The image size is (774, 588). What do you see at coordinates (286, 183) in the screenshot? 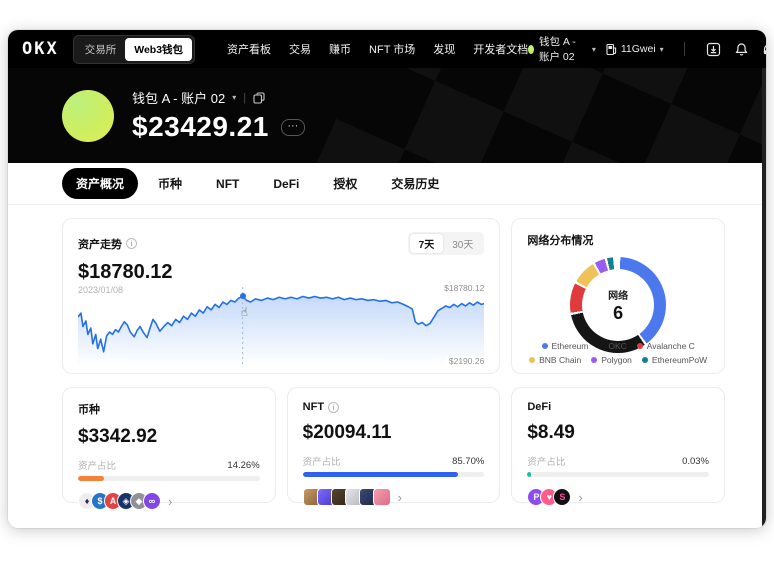
I see `tab-defi: DeFi` at bounding box center [286, 183].